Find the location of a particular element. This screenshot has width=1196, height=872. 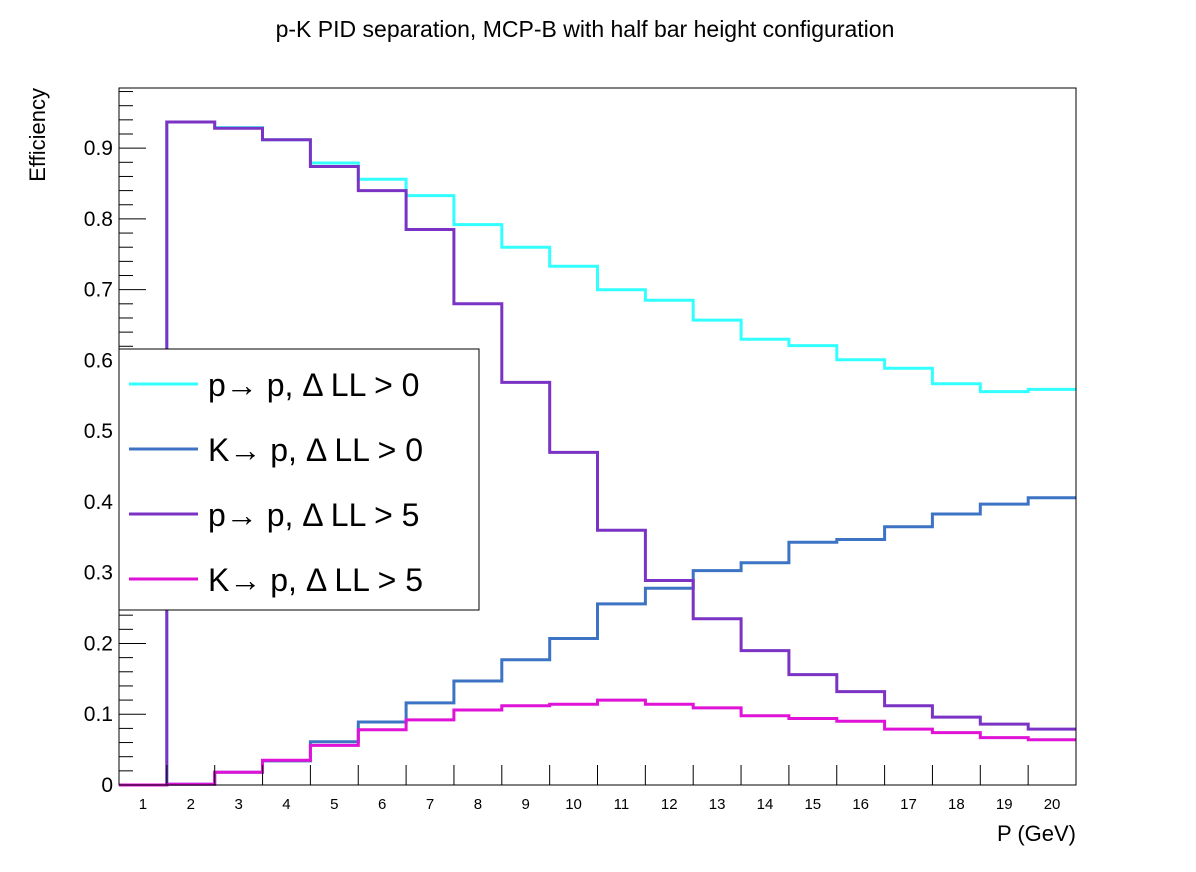

y-tick-label: 0.2 is located at coordinates (98, 643).